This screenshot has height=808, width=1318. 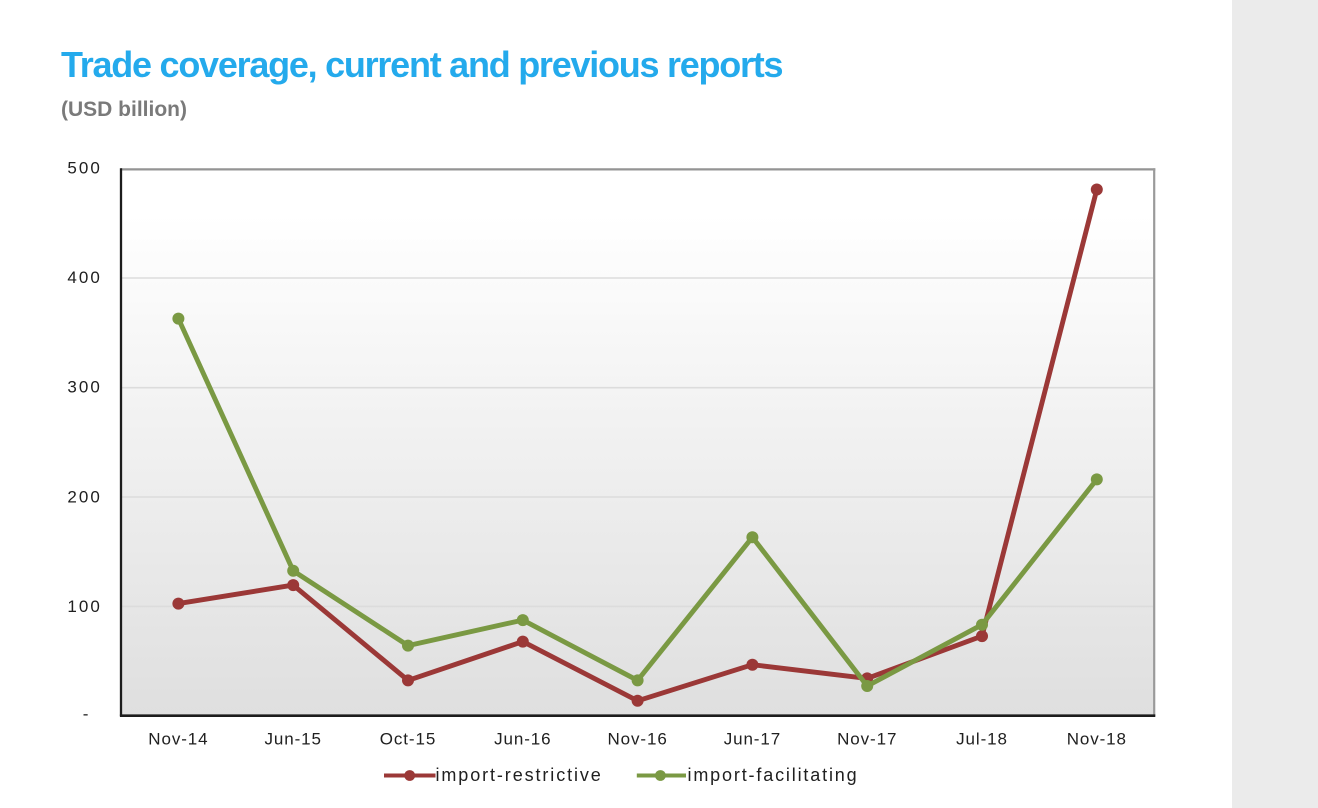 I want to click on svg-text: Nov-14, so click(x=178, y=739).